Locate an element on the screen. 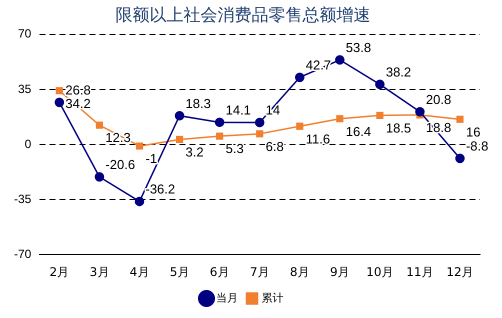  x-tick-label: 9月 is located at coordinates (340, 271).